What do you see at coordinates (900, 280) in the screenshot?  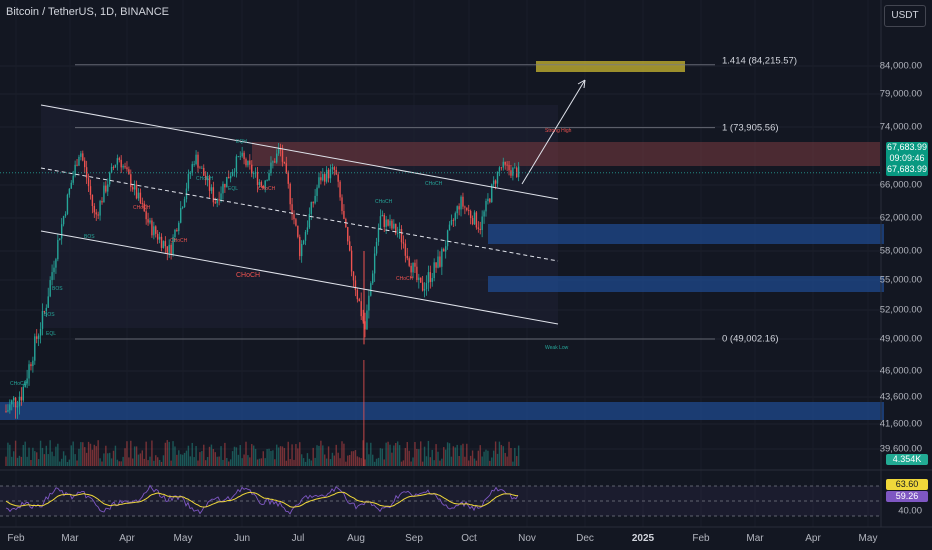 I see `price-axis-label: 55,000.00` at bounding box center [900, 280].